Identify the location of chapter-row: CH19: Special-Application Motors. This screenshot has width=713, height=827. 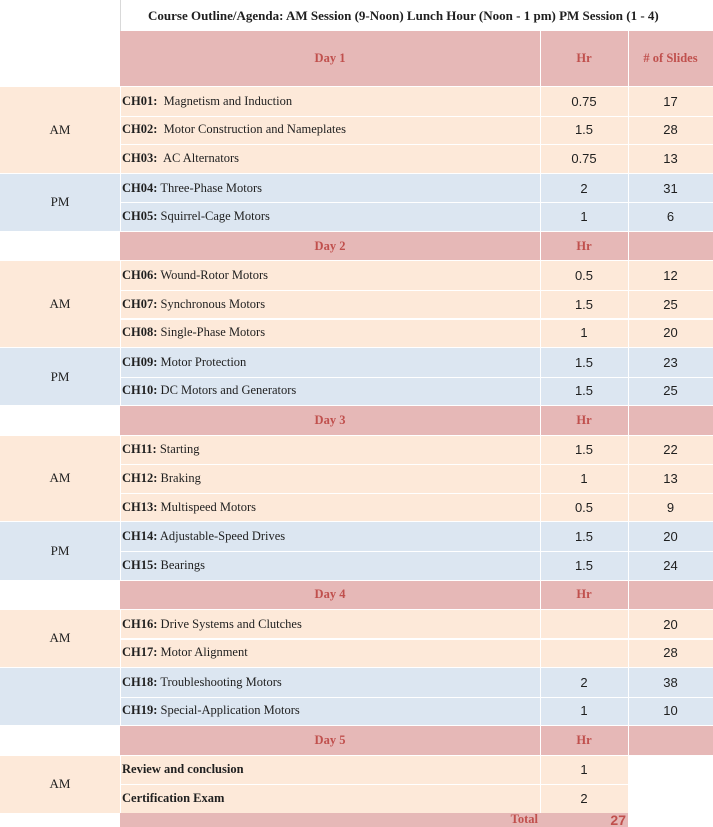
(330, 711).